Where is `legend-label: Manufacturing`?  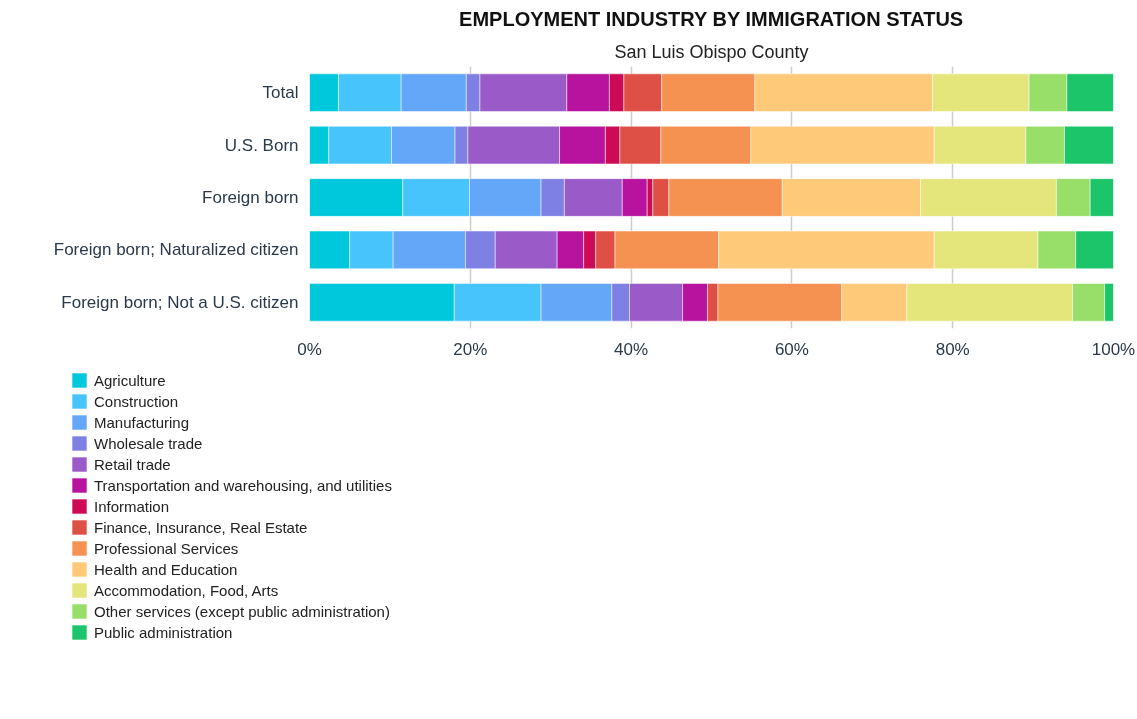 legend-label: Manufacturing is located at coordinates (142, 422).